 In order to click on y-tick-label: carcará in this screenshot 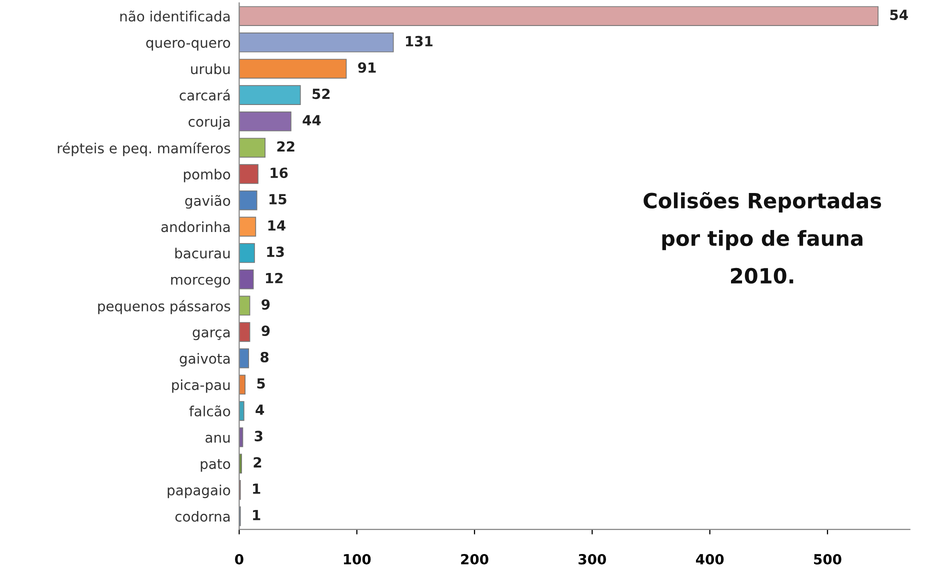, I will do `click(205, 95)`.